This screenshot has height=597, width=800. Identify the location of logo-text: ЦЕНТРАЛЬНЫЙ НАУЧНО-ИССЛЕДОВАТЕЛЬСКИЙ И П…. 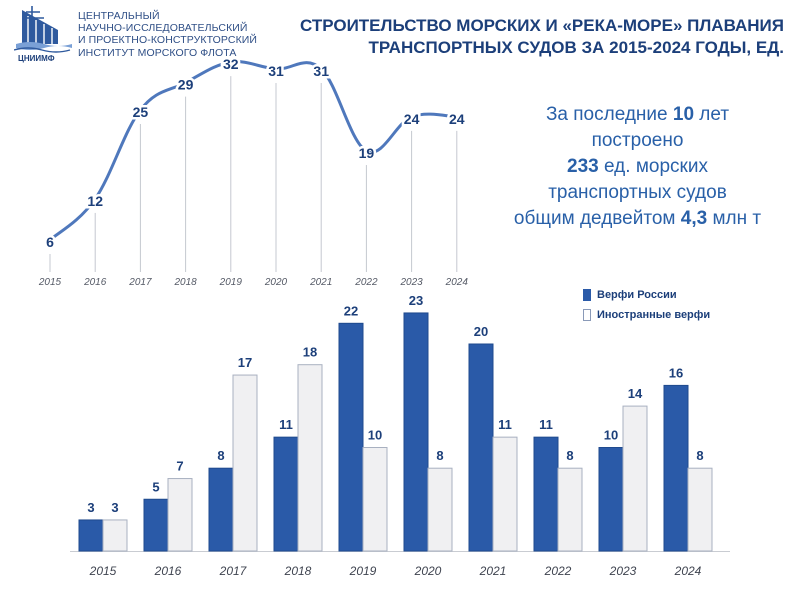
(167, 34).